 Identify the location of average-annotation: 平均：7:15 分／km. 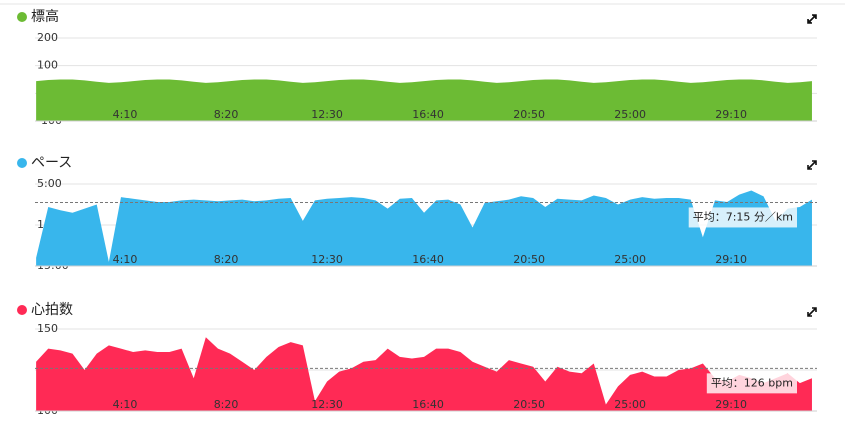
(742, 217).